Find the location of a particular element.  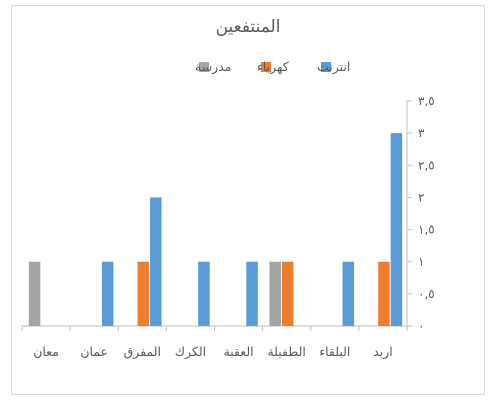

y-tick-label: ١ is located at coordinates (421, 262).